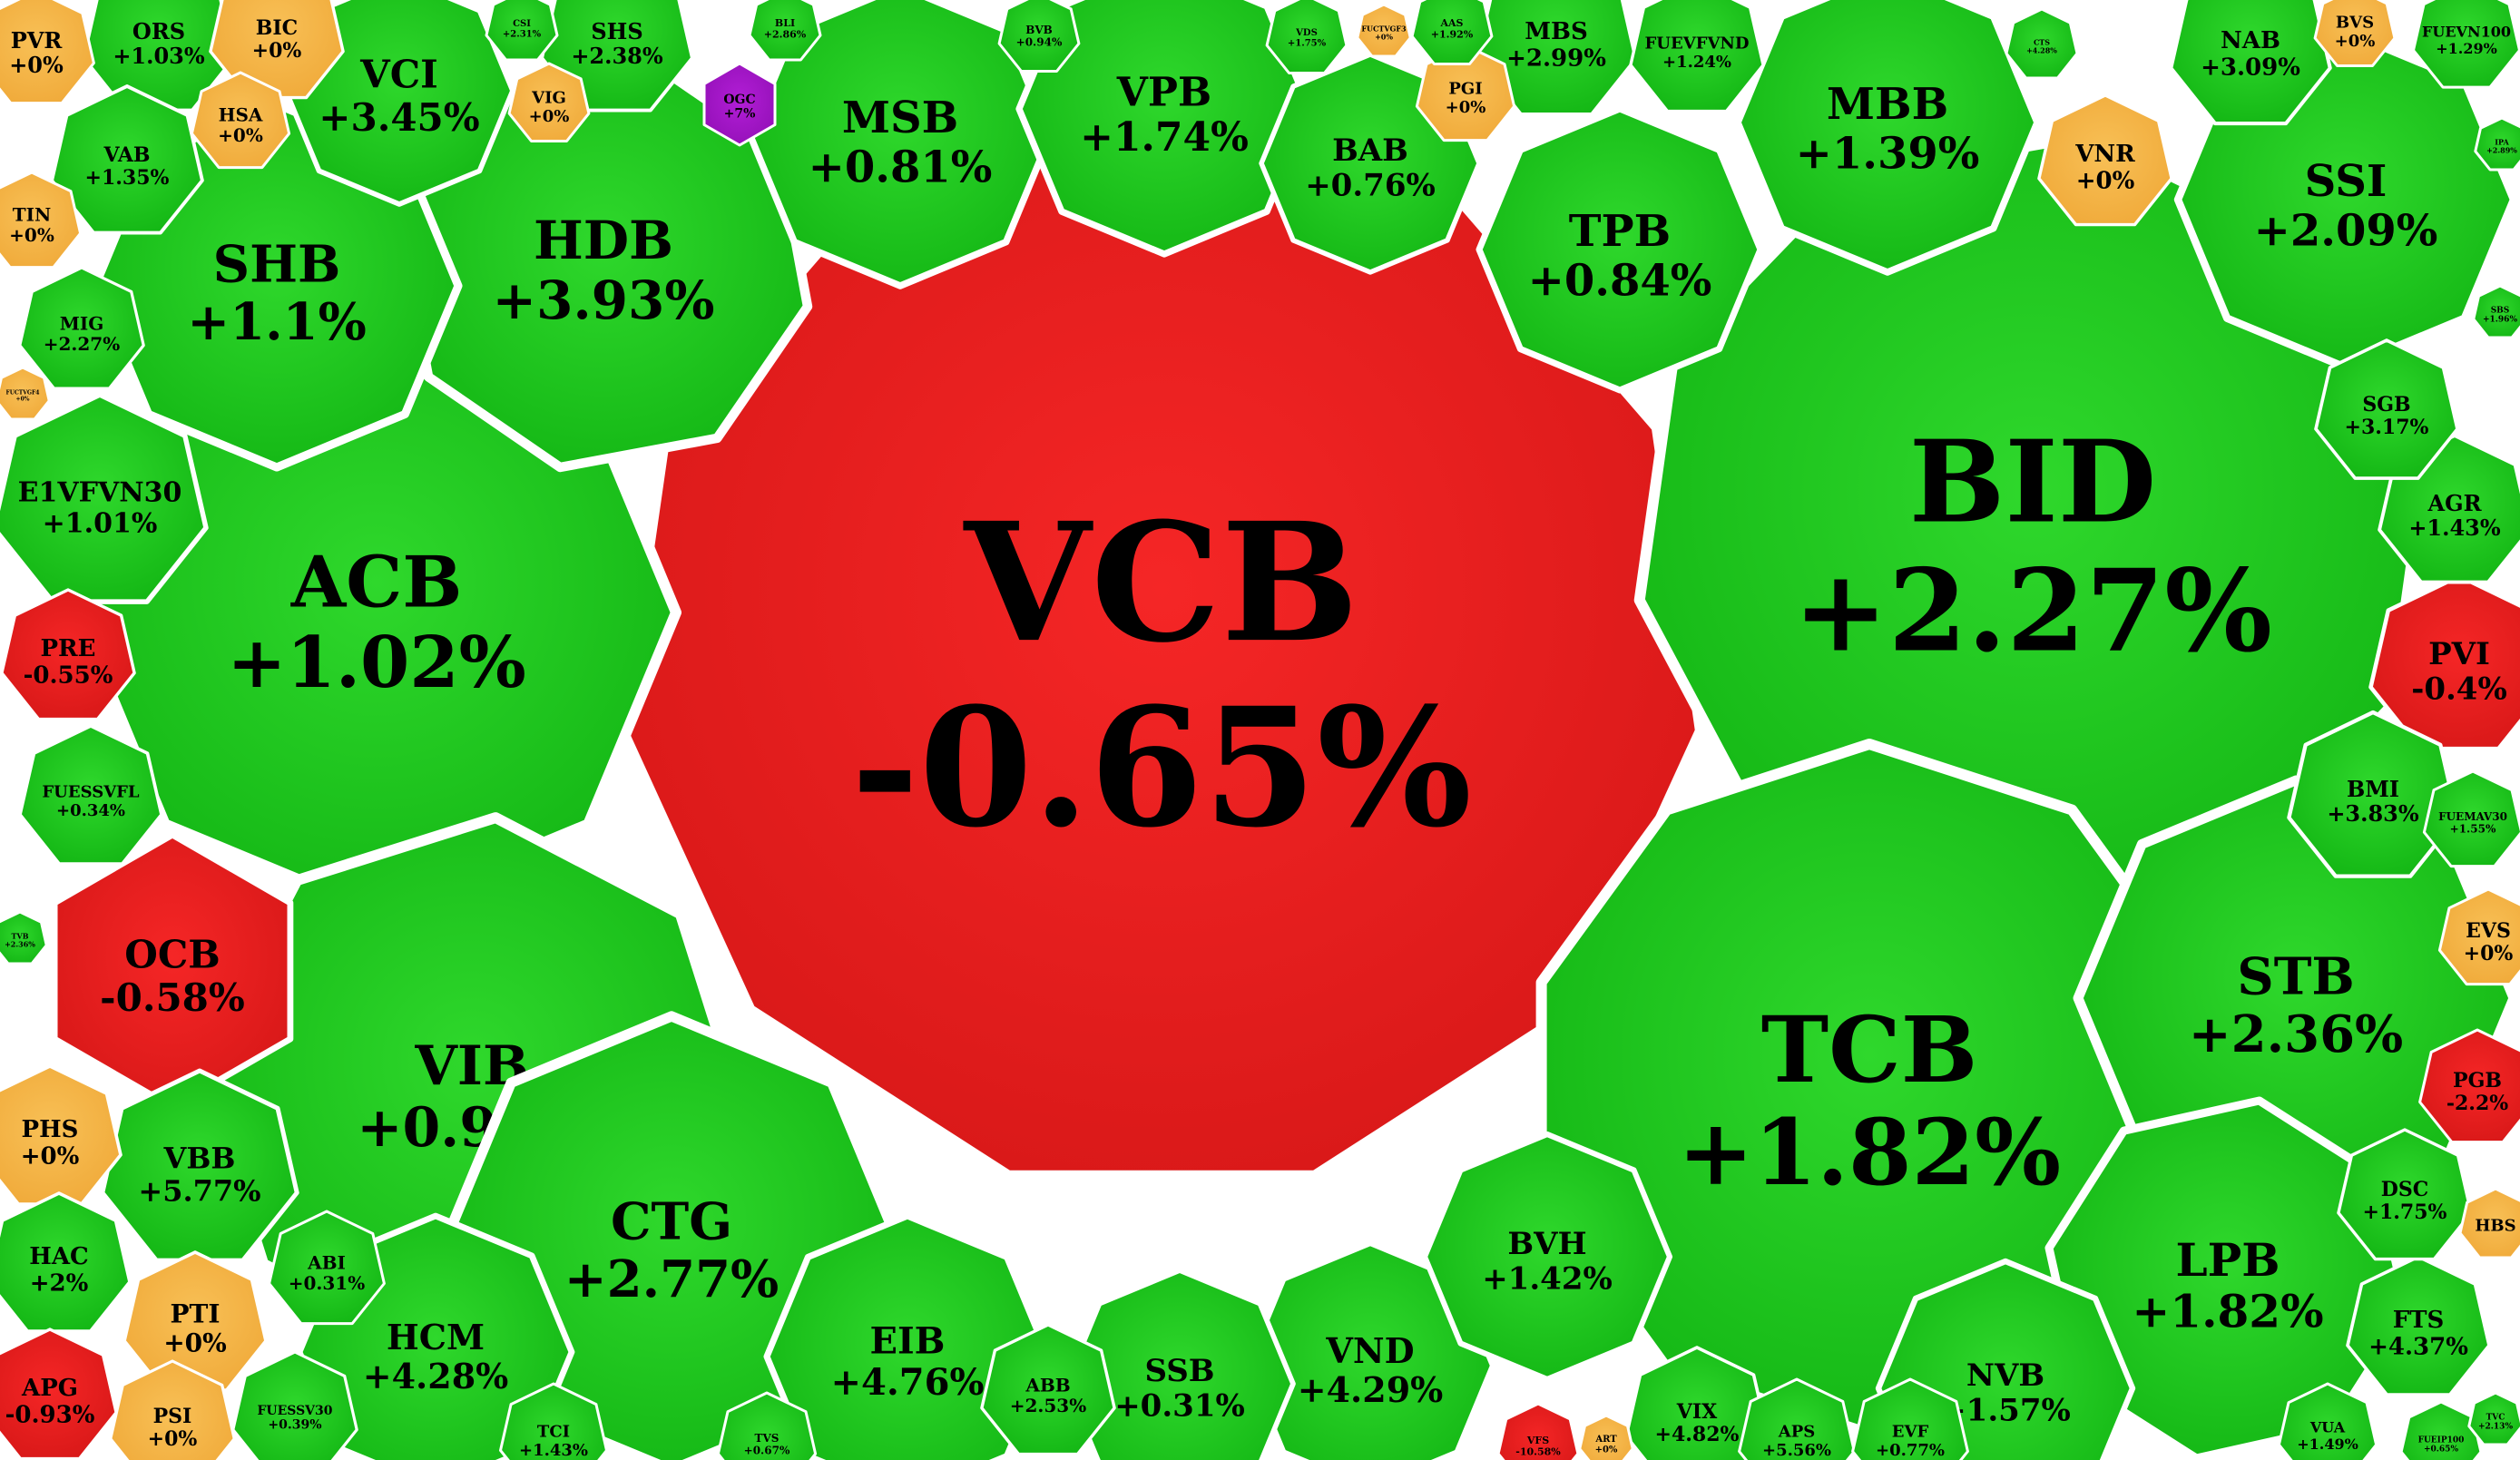 This screenshot has width=2520, height=1460. I want to click on change-label-mbb: +1.39%, so click(1888, 153).